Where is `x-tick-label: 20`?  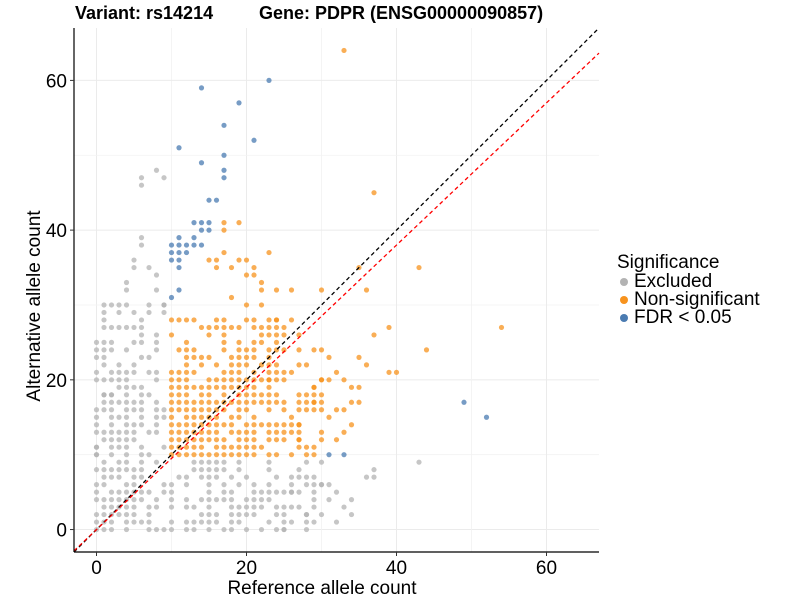
x-tick-label: 20 is located at coordinates (246, 568).